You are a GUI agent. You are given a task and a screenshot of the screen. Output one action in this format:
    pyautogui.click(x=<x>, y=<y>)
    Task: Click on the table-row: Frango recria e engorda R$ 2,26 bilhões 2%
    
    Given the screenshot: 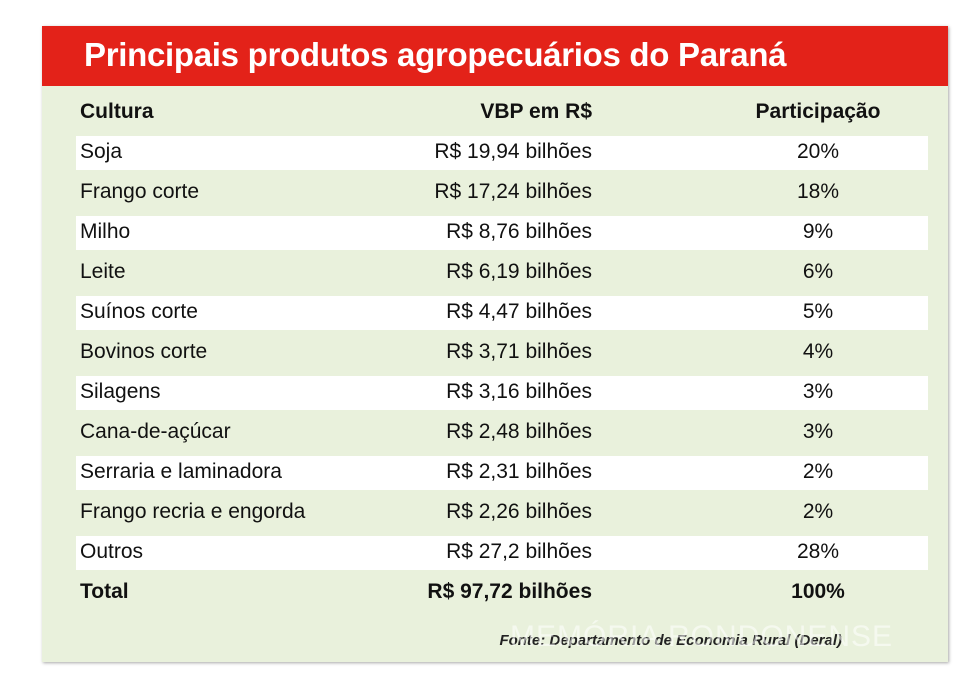 What is the action you would take?
    pyautogui.click(x=502, y=513)
    